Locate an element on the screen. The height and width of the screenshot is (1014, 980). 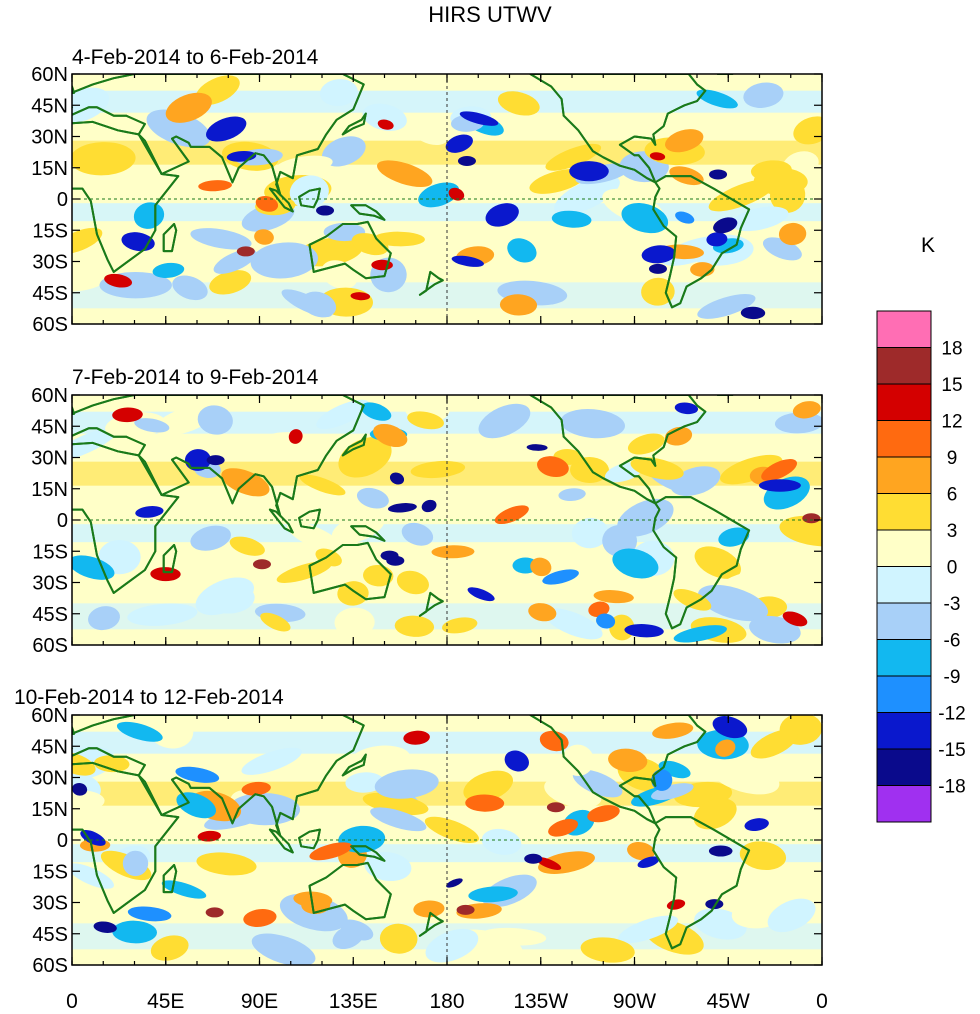
colorbar-tick: -15 is located at coordinates (951, 750).